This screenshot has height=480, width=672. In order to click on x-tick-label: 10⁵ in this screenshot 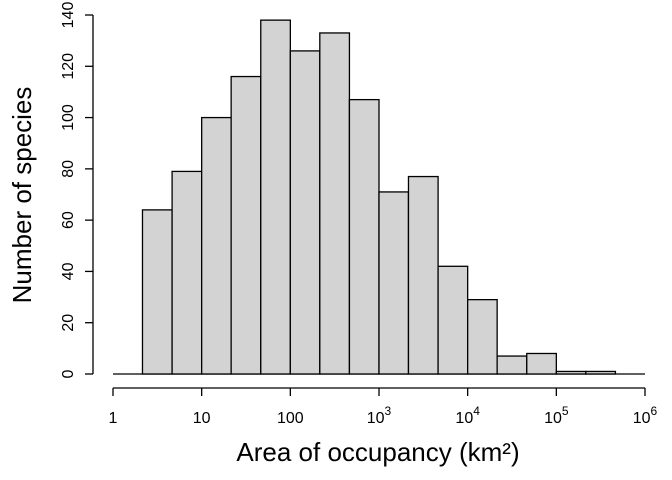, I will do `click(556, 415)`.